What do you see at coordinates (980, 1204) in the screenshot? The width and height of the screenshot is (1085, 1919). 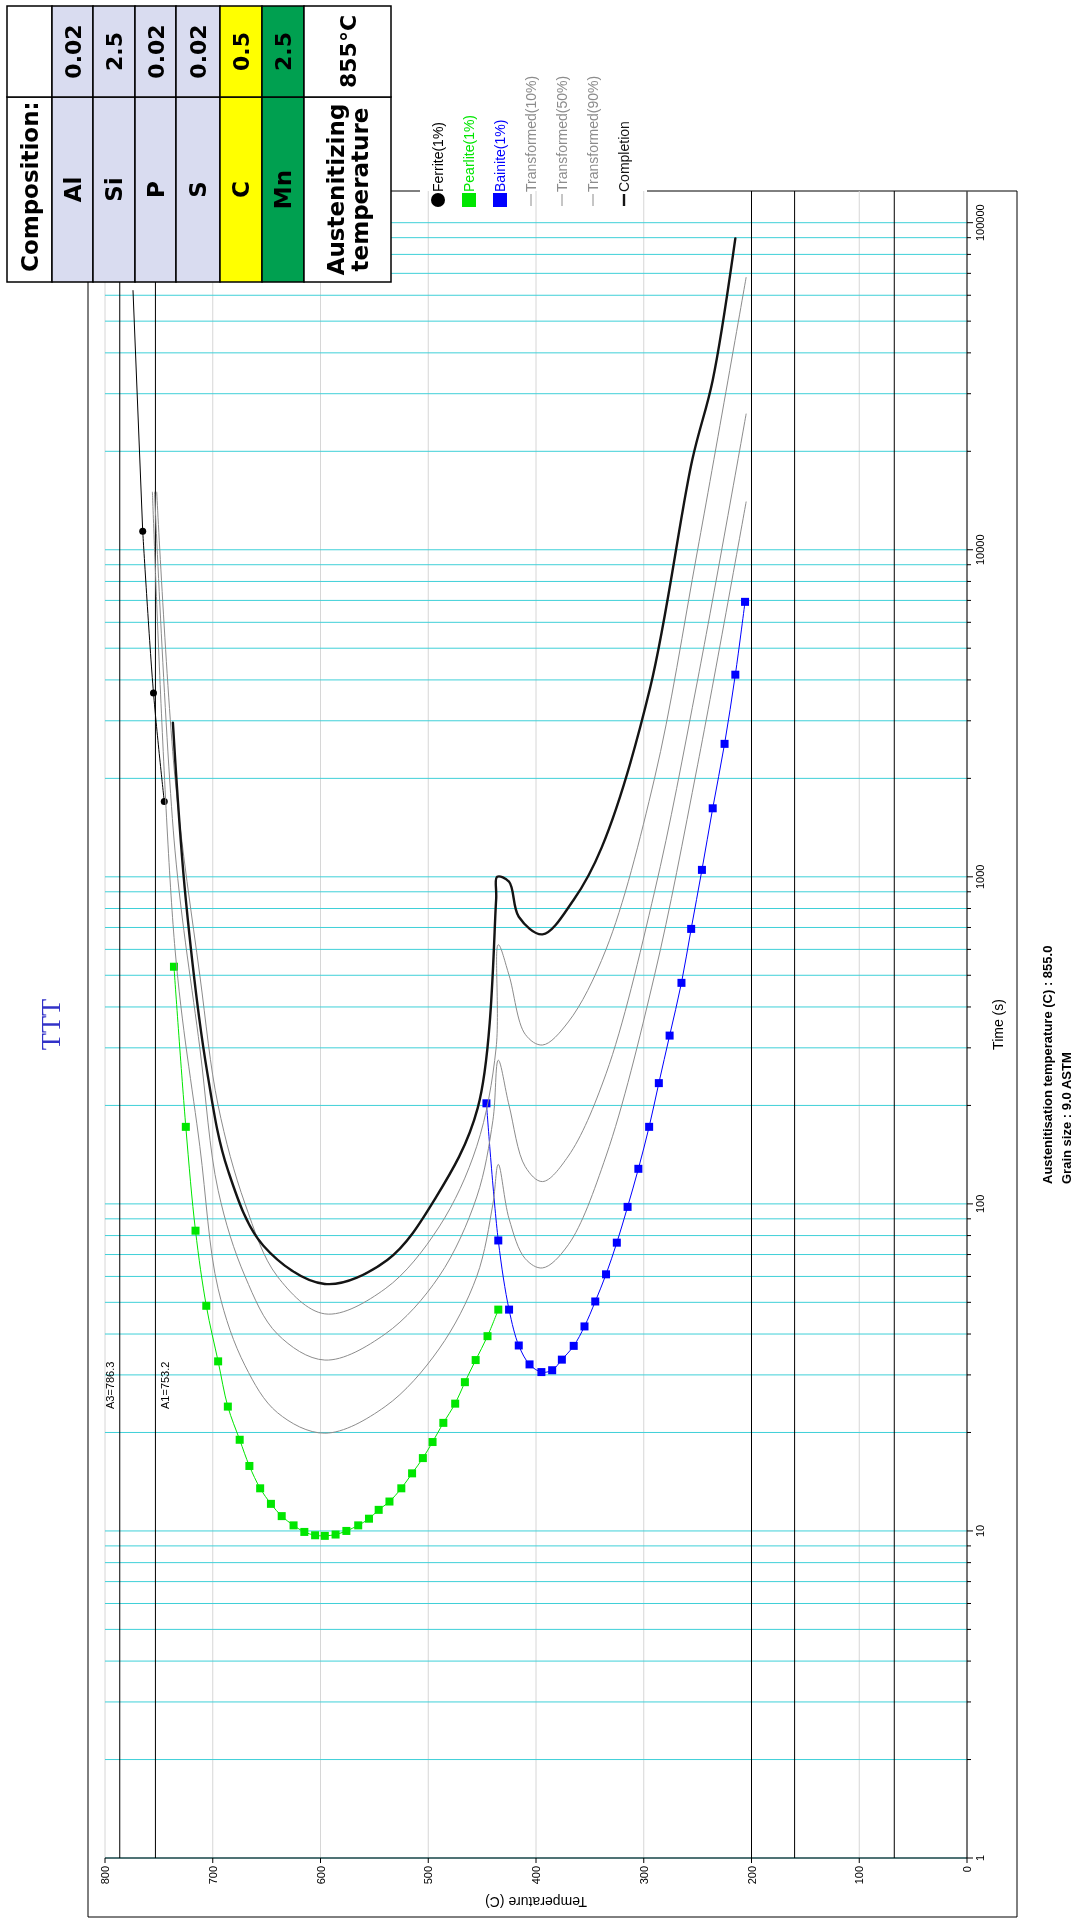 I see `y-tick-label: 100` at bounding box center [980, 1204].